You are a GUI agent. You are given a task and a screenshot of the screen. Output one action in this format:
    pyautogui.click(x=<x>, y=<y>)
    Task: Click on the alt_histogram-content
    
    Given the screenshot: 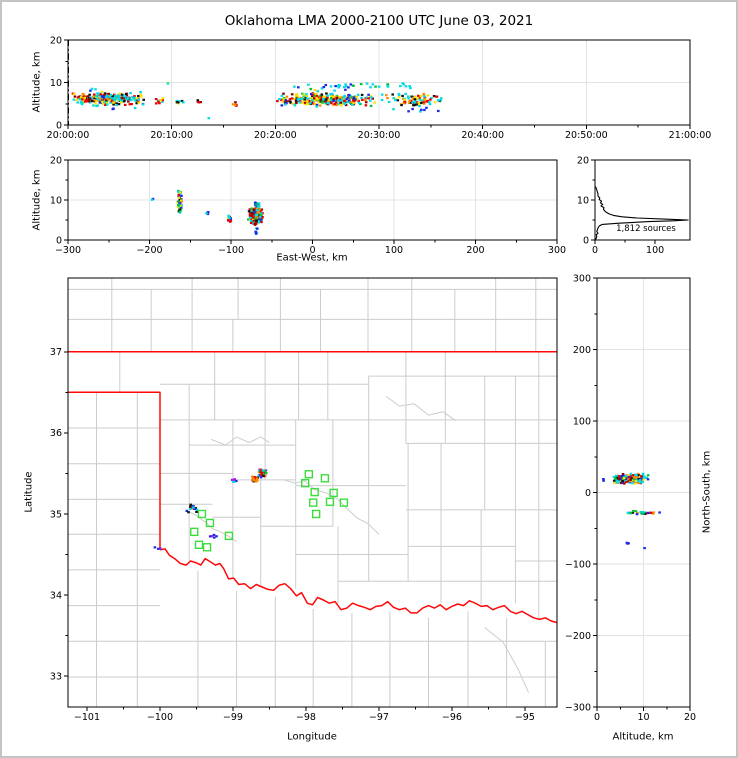 What is the action you would take?
    pyautogui.click(x=642, y=213)
    